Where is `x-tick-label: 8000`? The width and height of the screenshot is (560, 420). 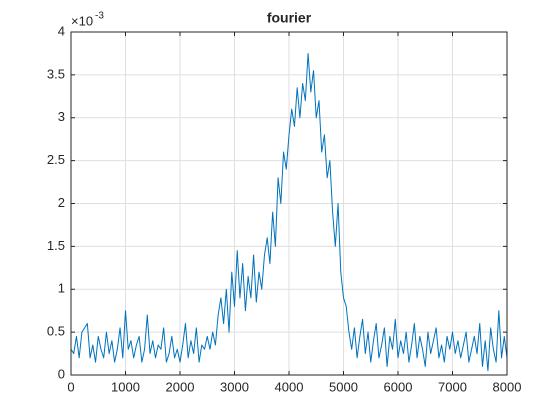 x-tick-label: 8000 is located at coordinates (507, 386).